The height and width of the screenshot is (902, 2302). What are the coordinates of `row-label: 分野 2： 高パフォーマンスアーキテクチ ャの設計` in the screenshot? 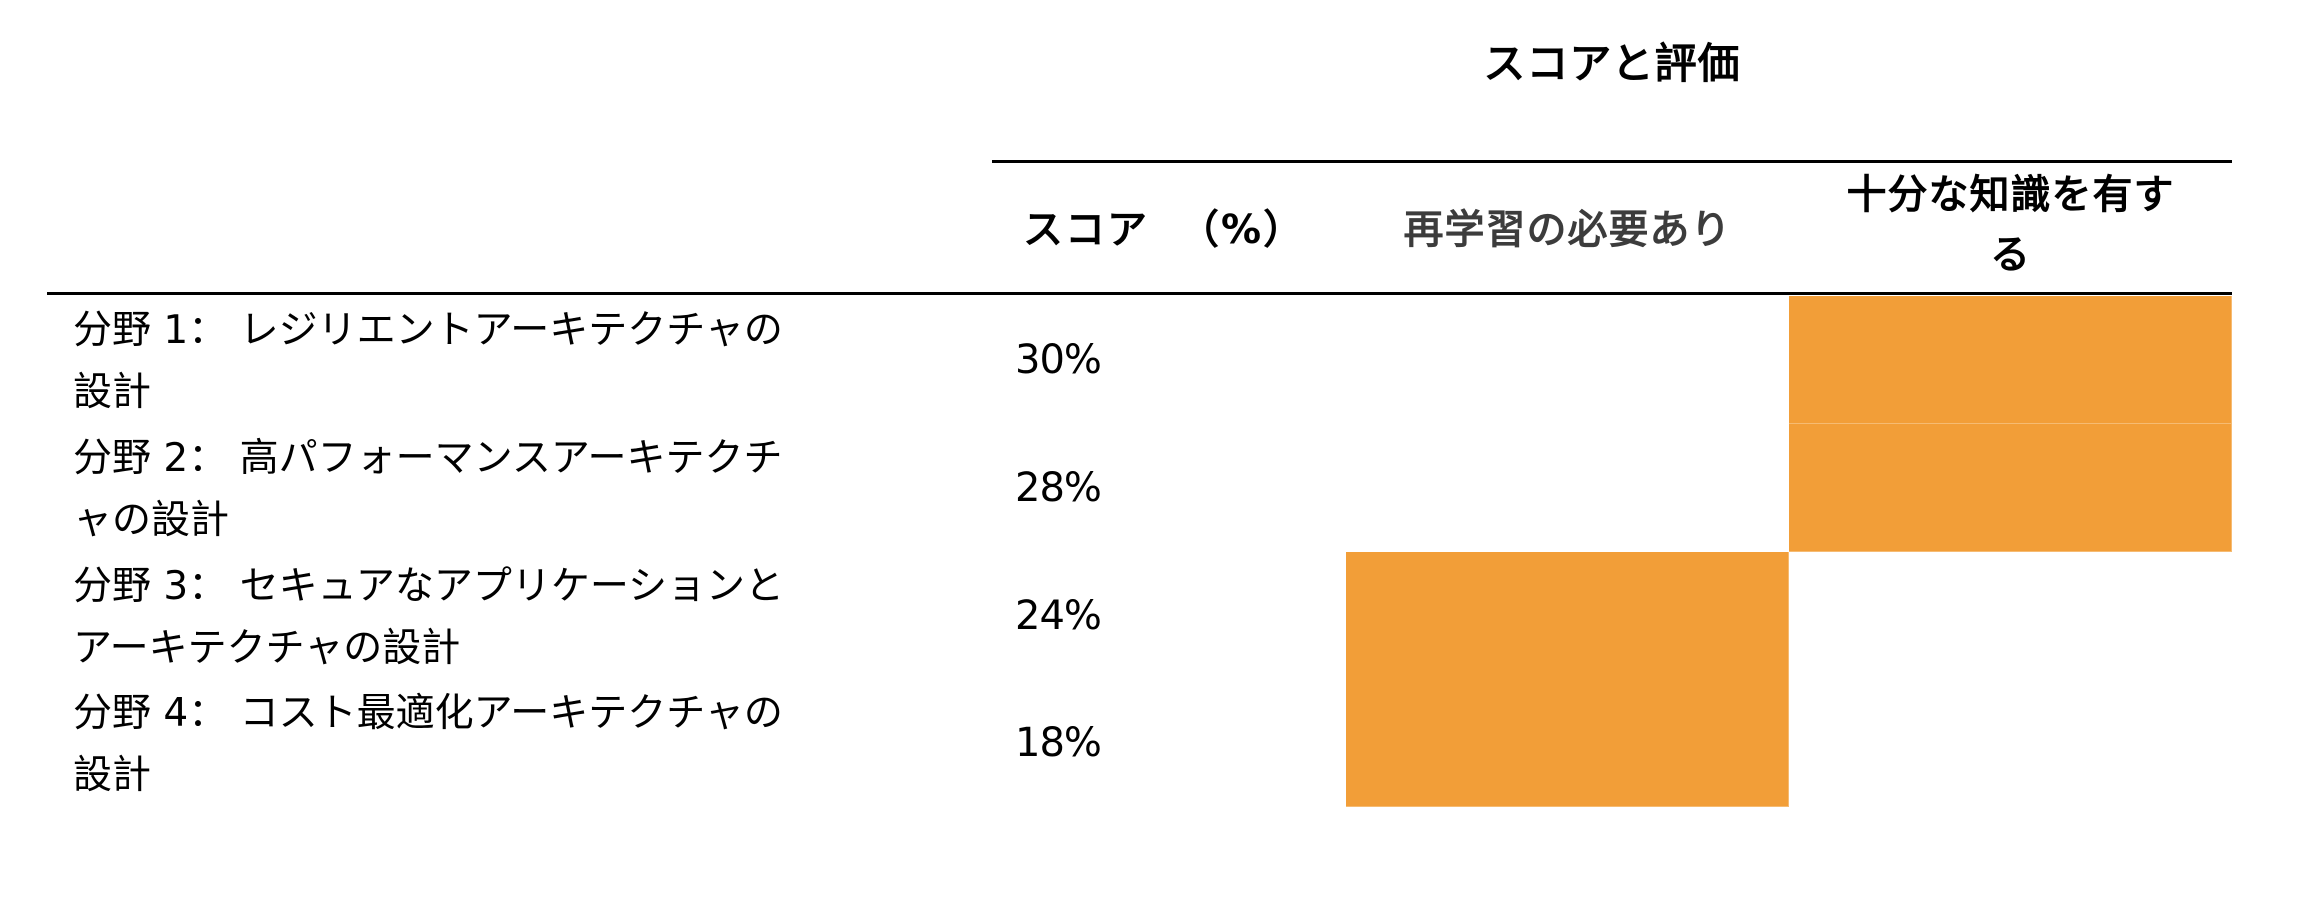 It's located at (523, 490).